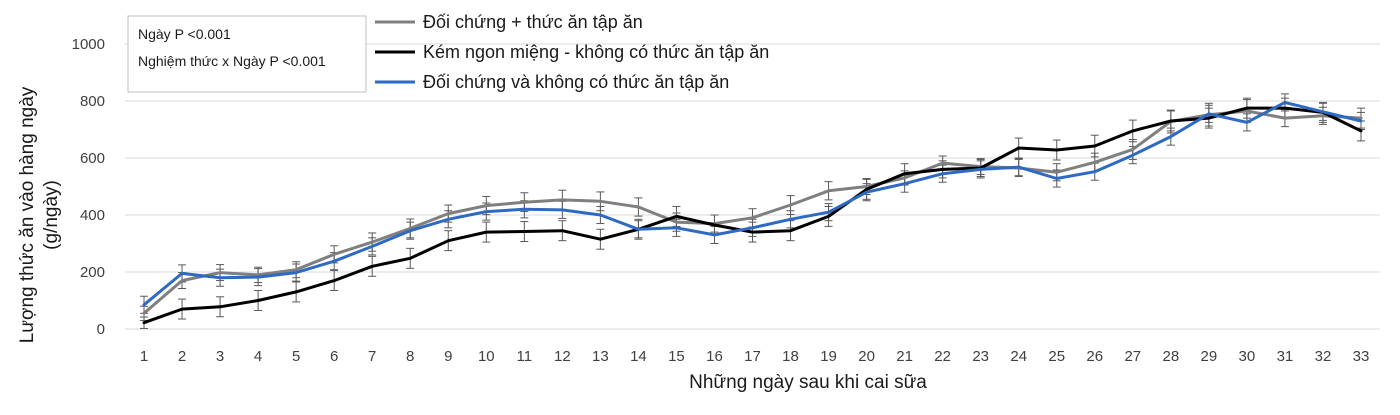 The image size is (1400, 415). Describe the element at coordinates (92, 215) in the screenshot. I see `y-tick-label: 400` at that location.